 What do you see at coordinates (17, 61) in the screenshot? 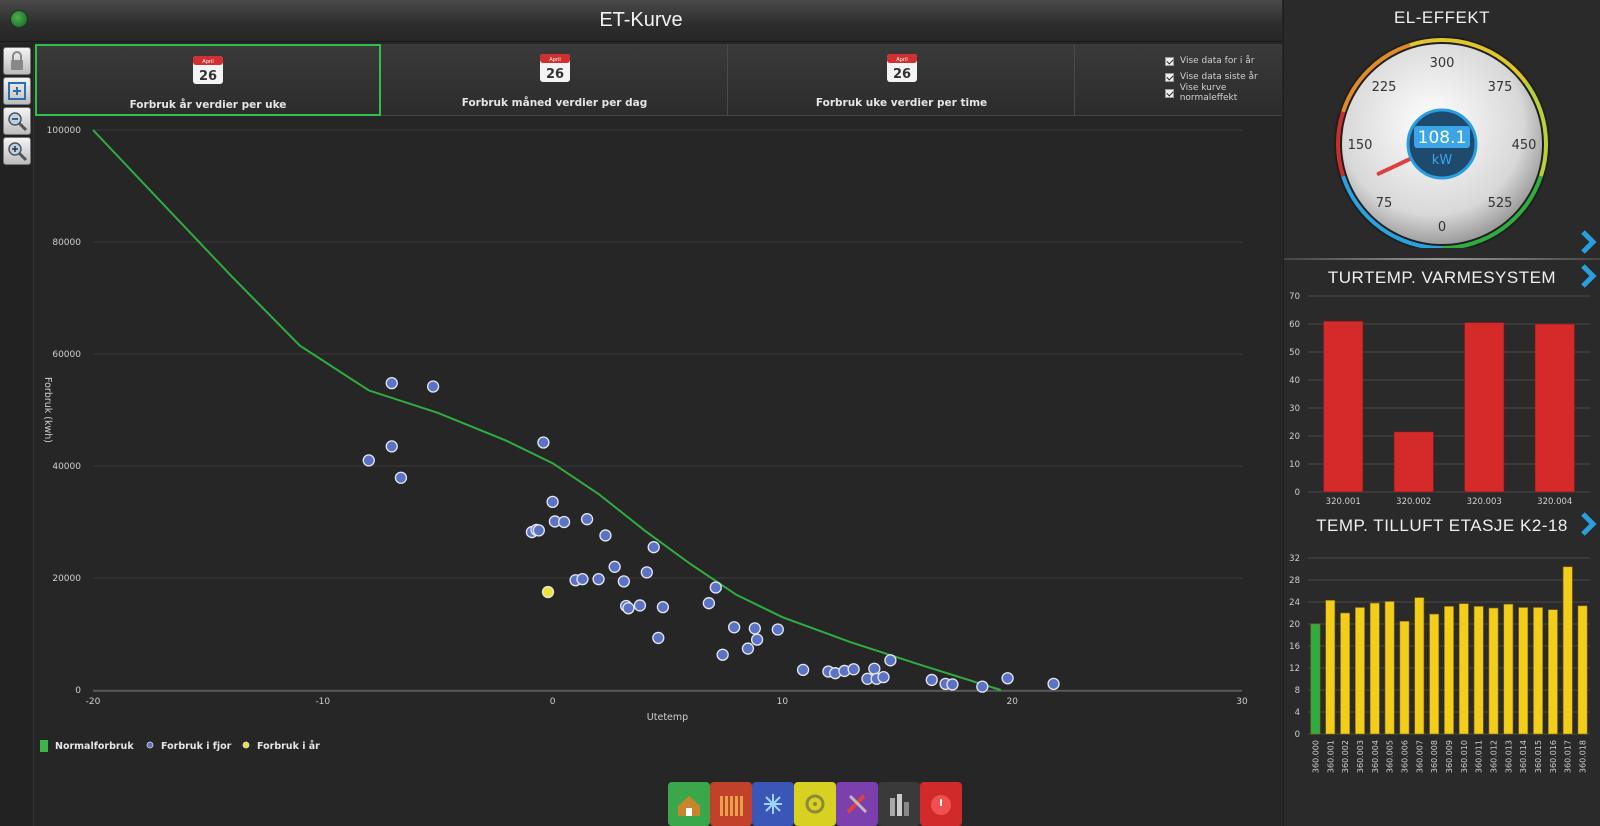
I see `lock-icon` at bounding box center [17, 61].